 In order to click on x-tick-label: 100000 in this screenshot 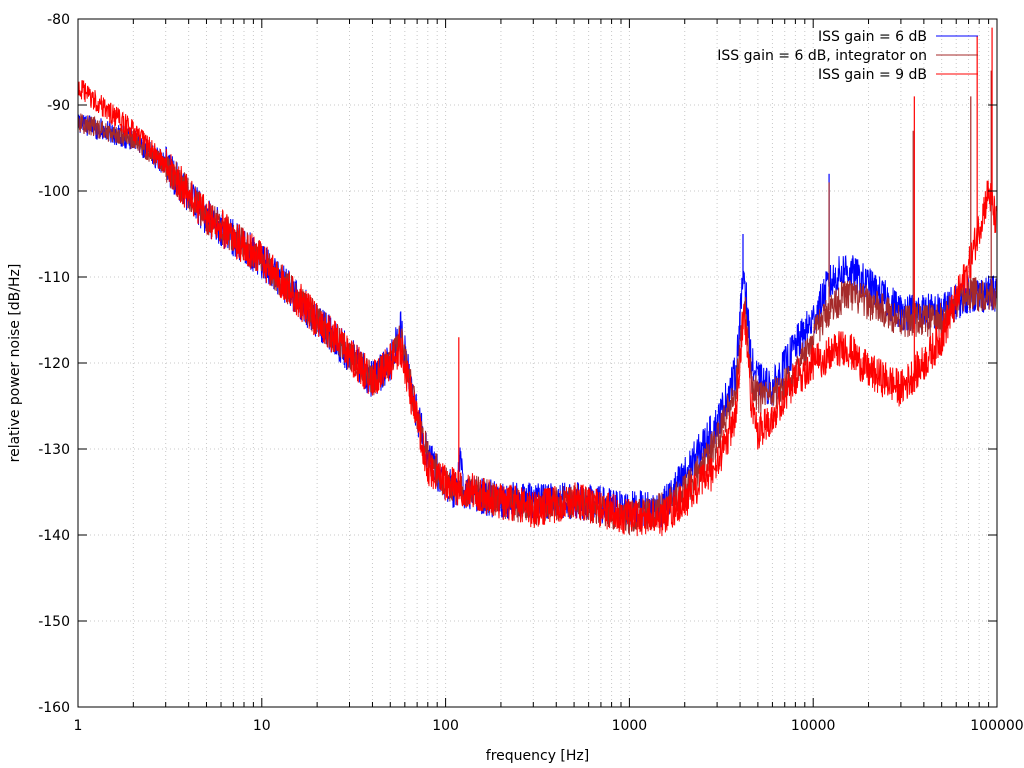, I will do `click(996, 726)`.